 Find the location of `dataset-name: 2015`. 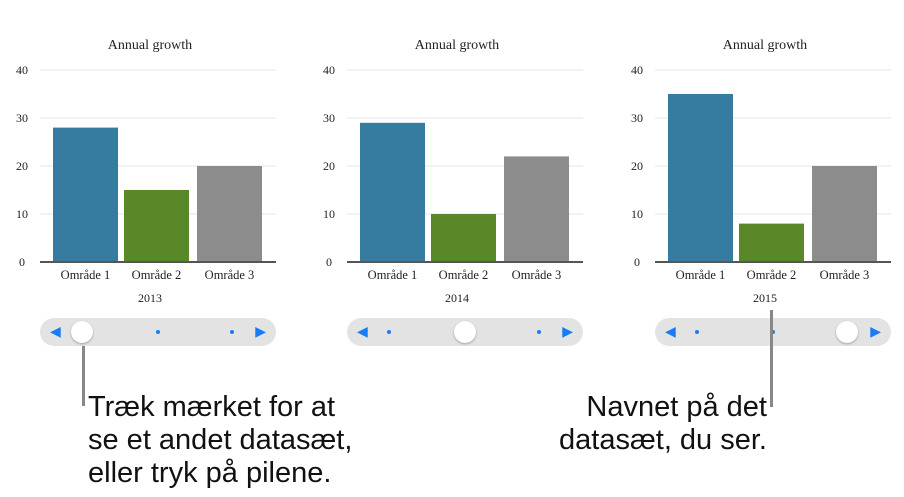

dataset-name: 2015 is located at coordinates (765, 298).